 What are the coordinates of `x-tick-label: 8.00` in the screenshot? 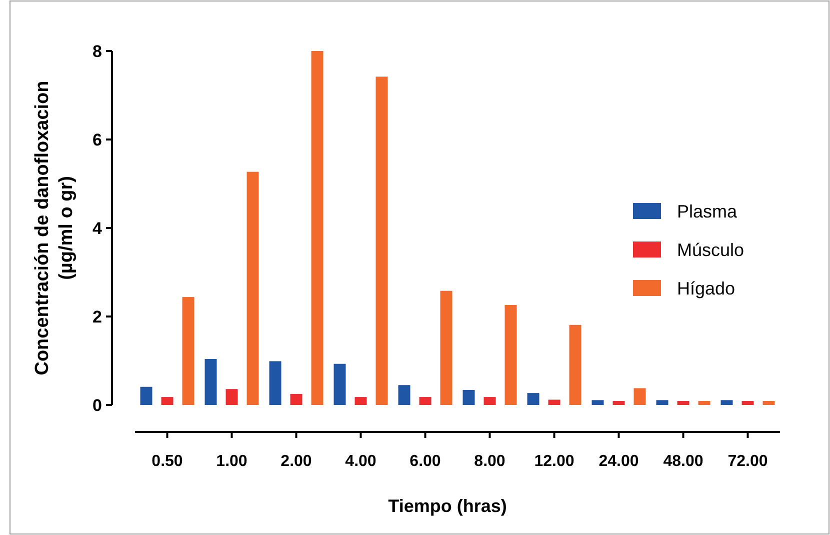 It's located at (490, 461).